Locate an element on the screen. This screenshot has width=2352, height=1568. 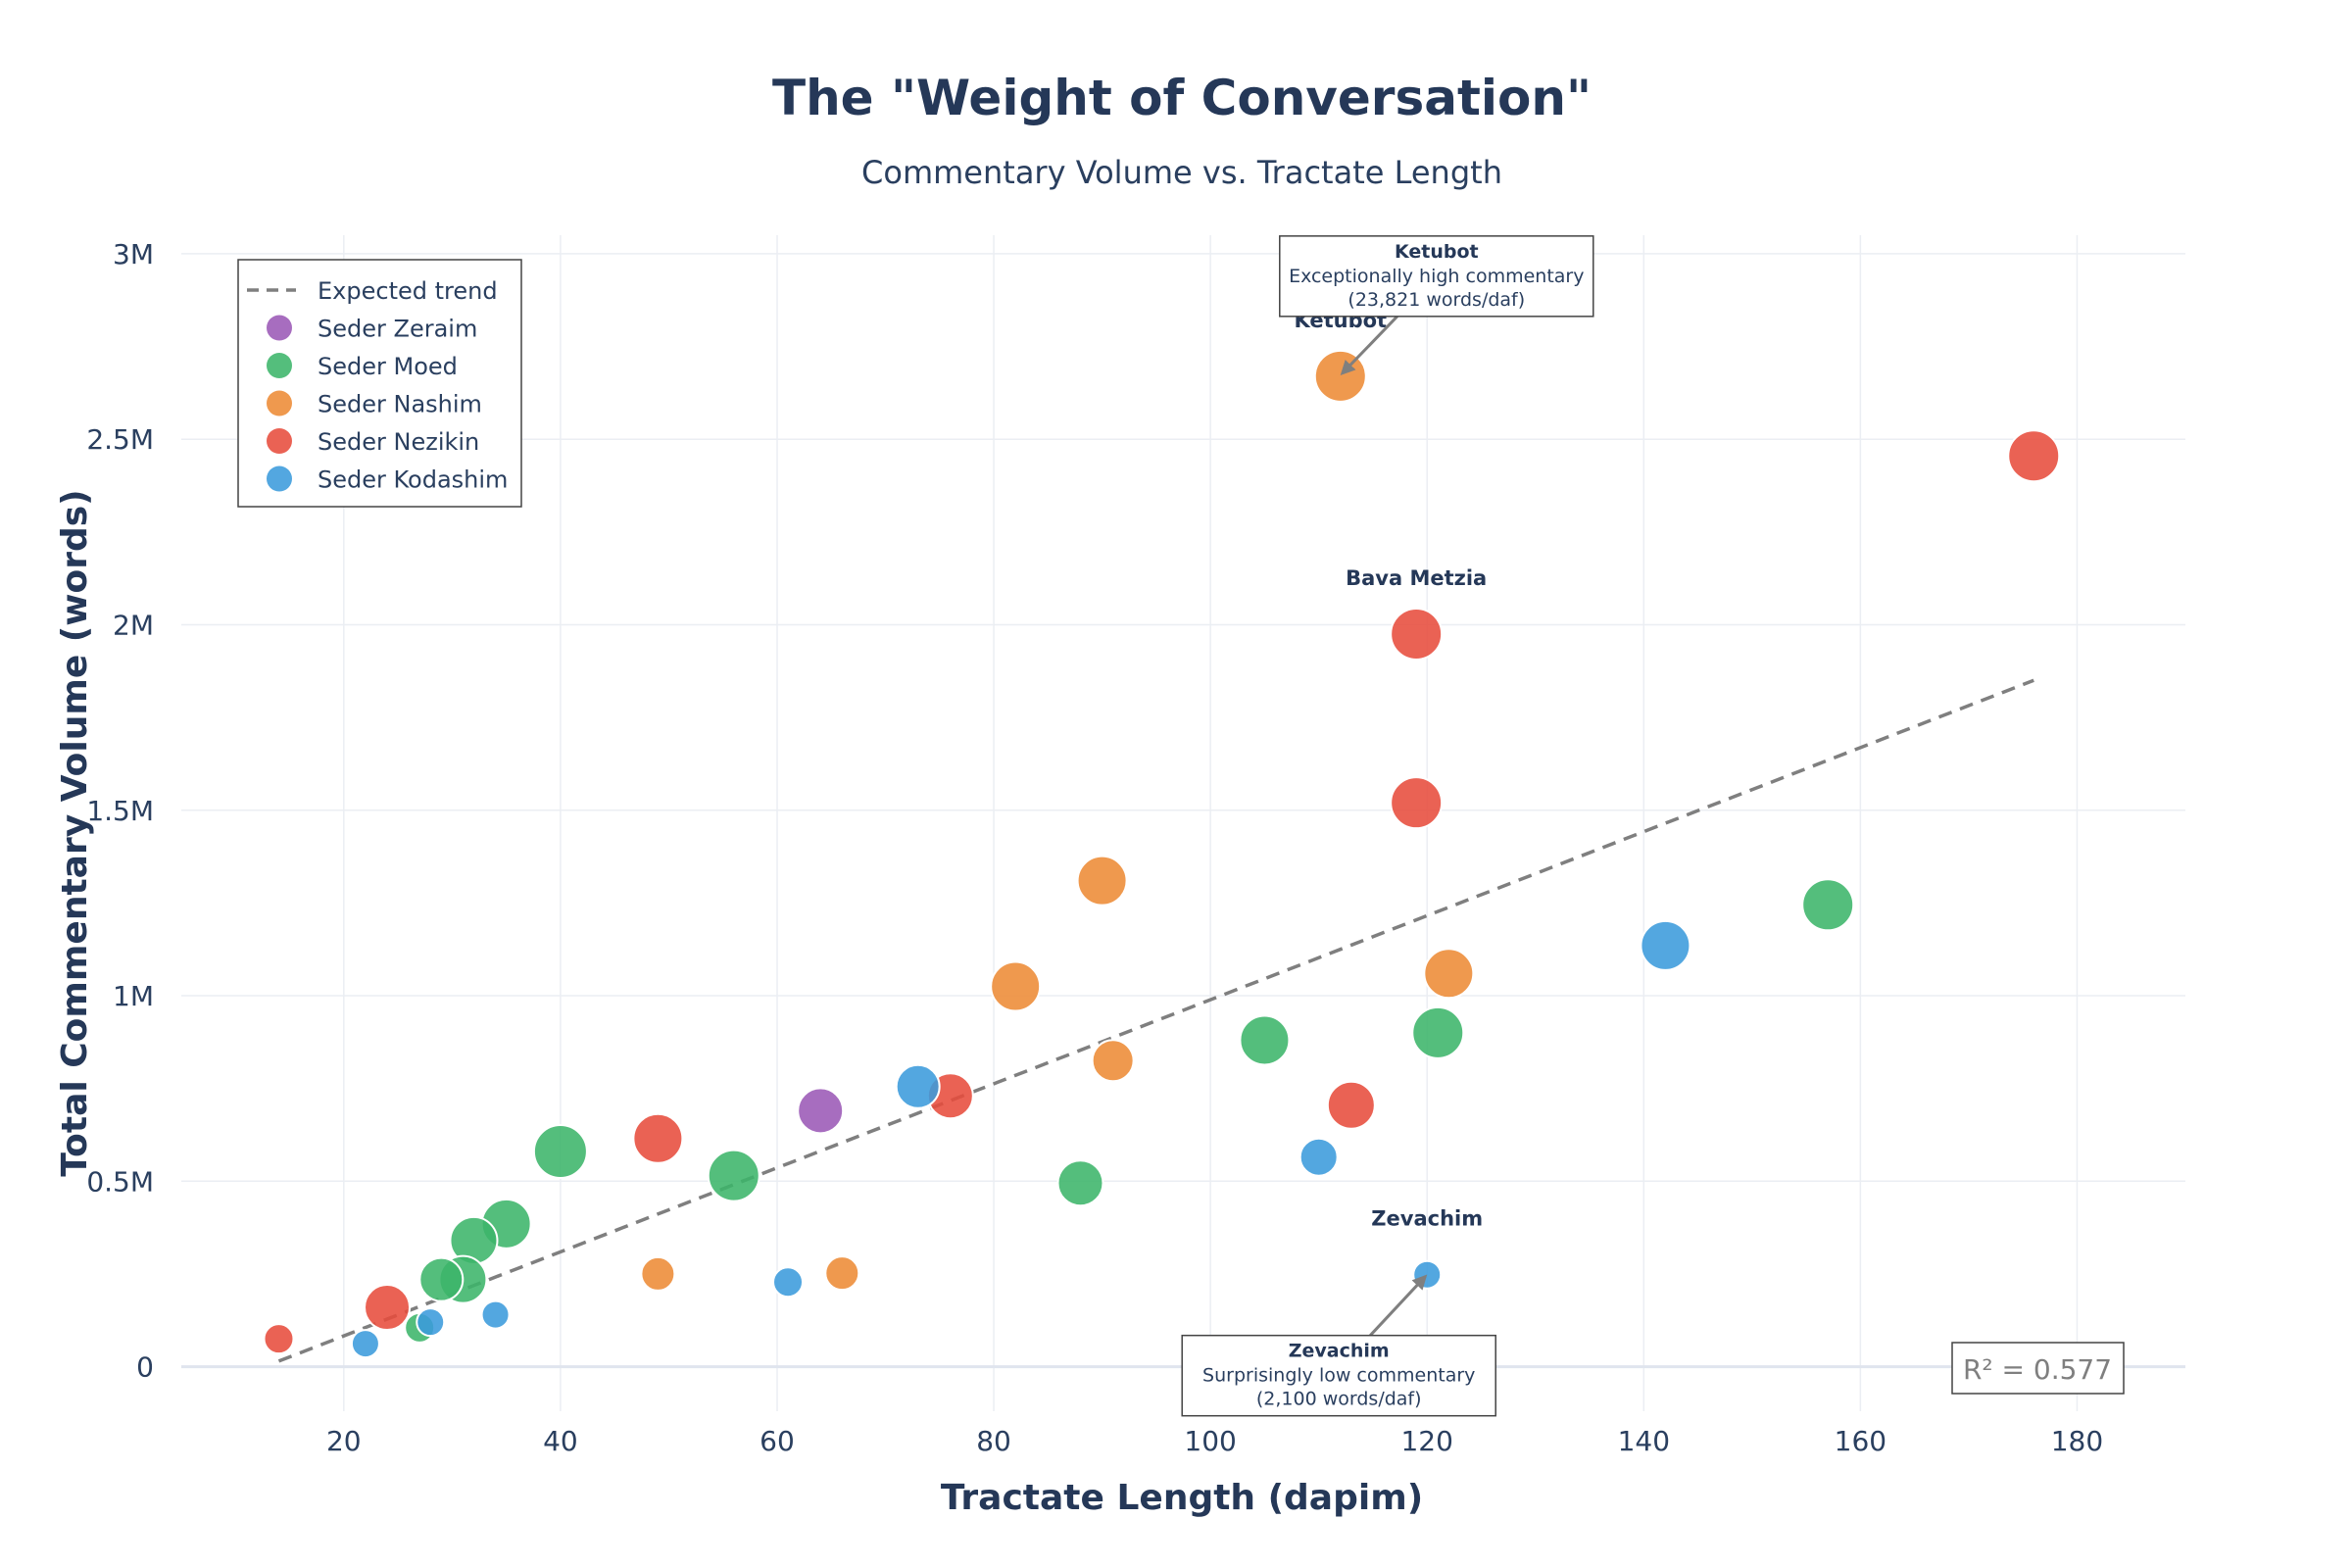
legend-box is located at coordinates (379, 383).